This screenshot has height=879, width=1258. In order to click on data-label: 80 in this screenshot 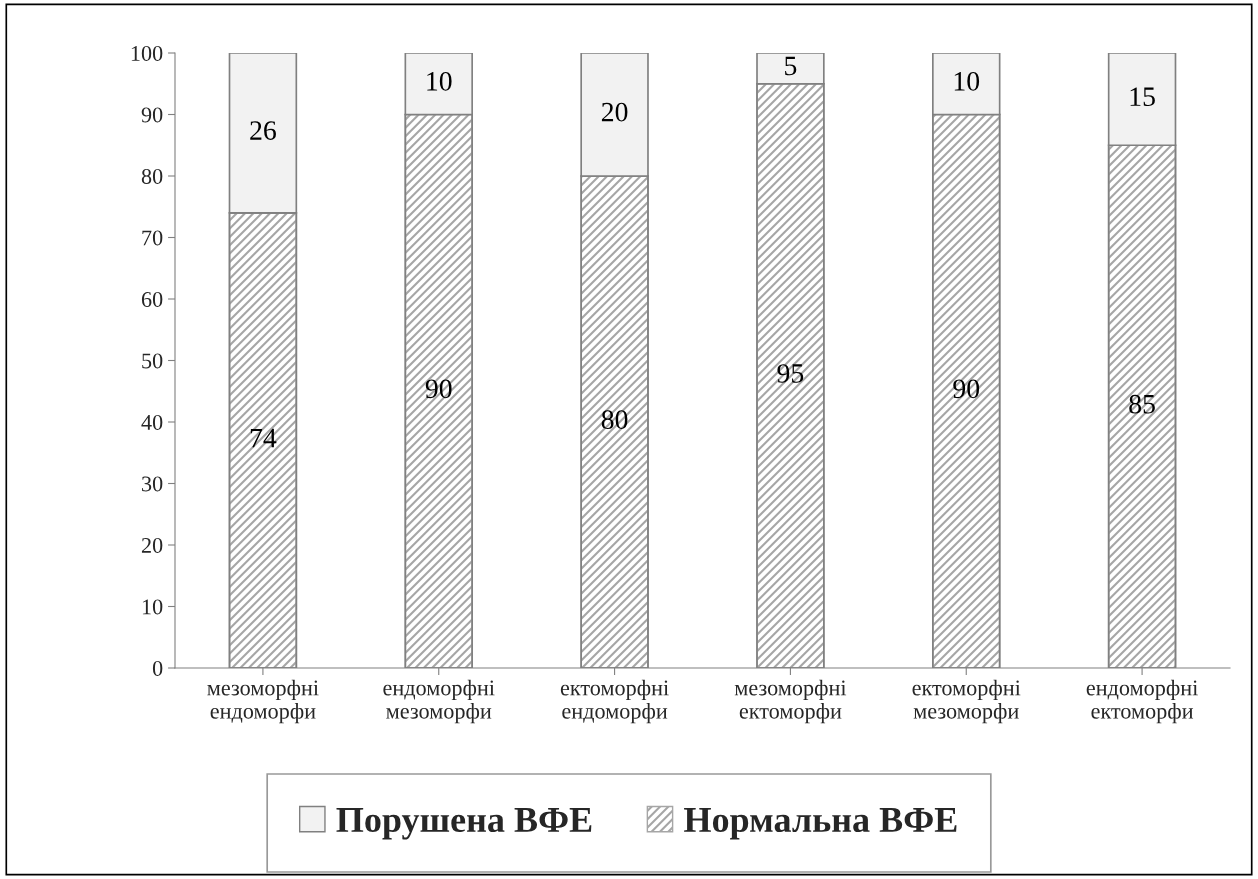, I will do `click(614, 419)`.